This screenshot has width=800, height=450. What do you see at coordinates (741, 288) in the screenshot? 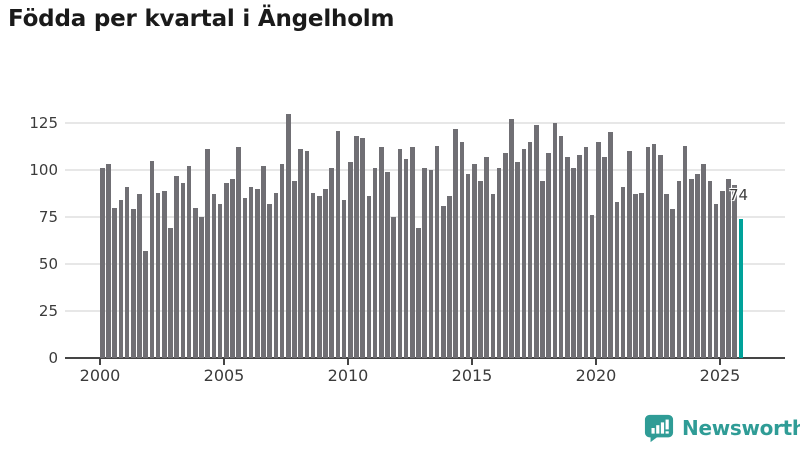
I see `highlighted-bar` at bounding box center [741, 288].